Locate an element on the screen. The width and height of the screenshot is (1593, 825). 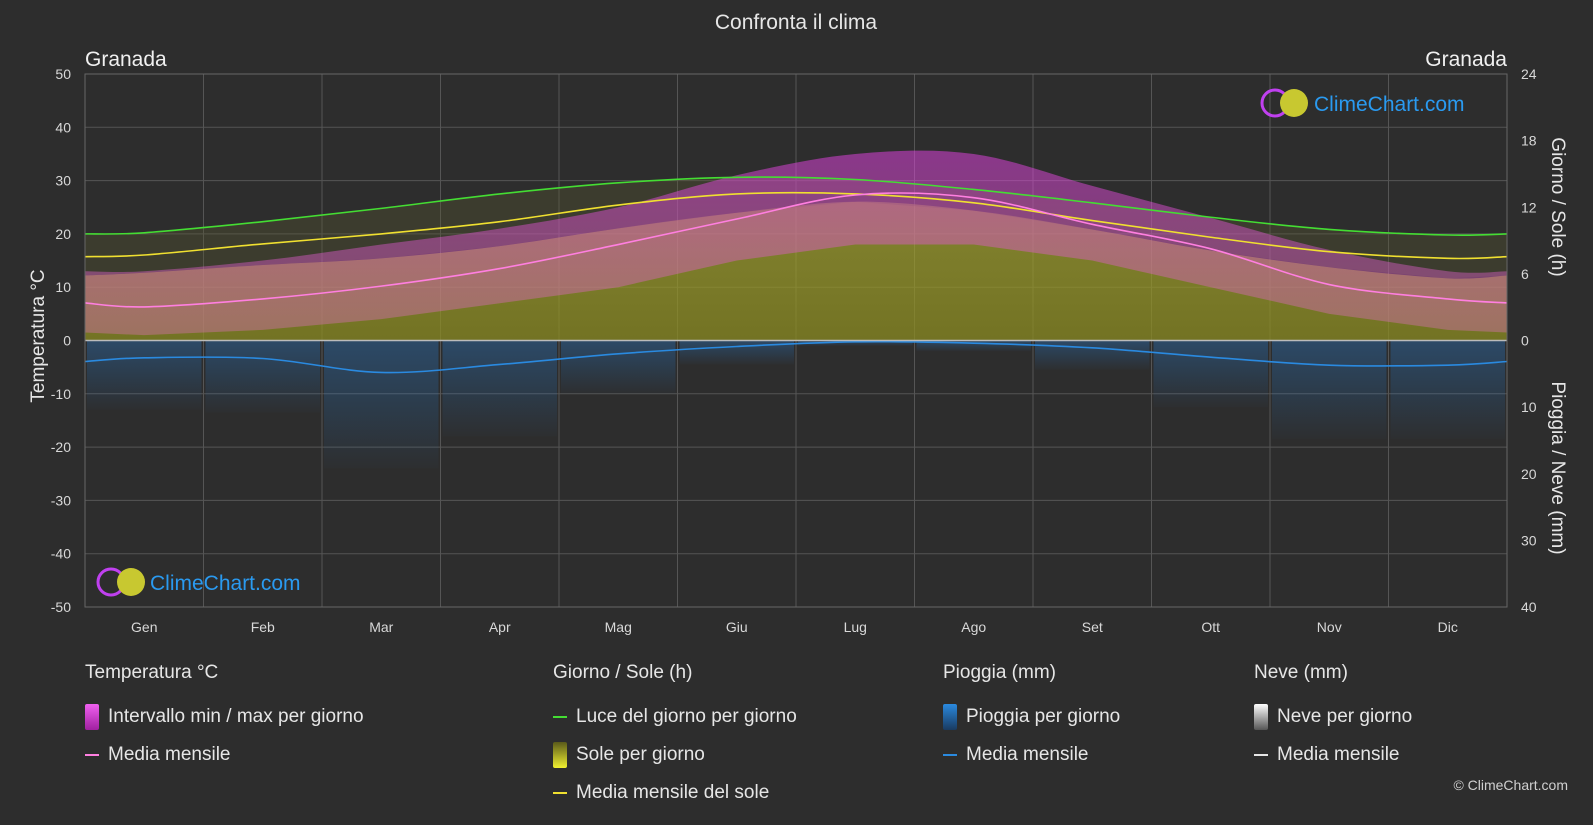
range-swatch is located at coordinates (92, 717).